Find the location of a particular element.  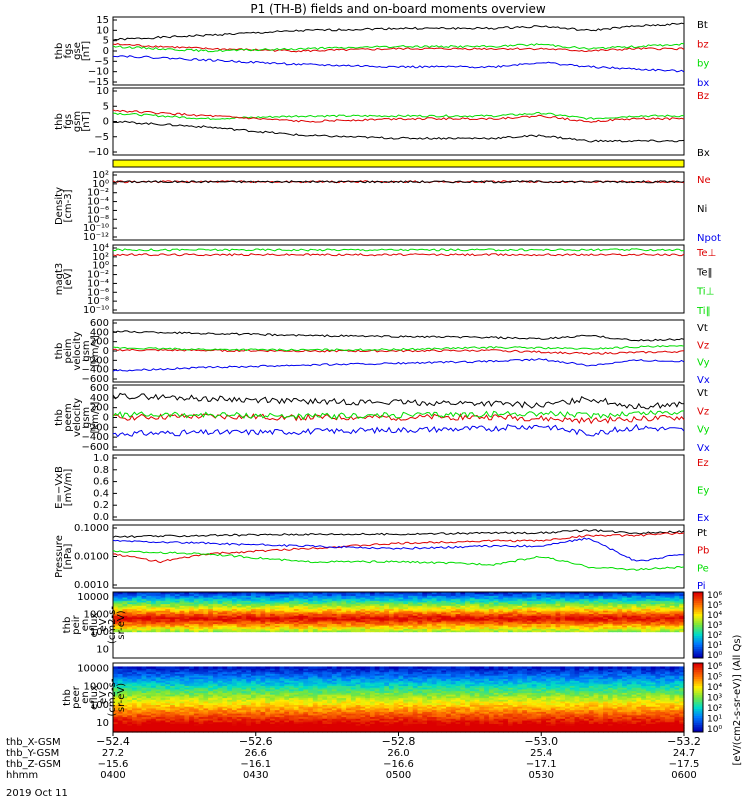

y-tick-label: 10⁻⁴ is located at coordinates (98, 202).